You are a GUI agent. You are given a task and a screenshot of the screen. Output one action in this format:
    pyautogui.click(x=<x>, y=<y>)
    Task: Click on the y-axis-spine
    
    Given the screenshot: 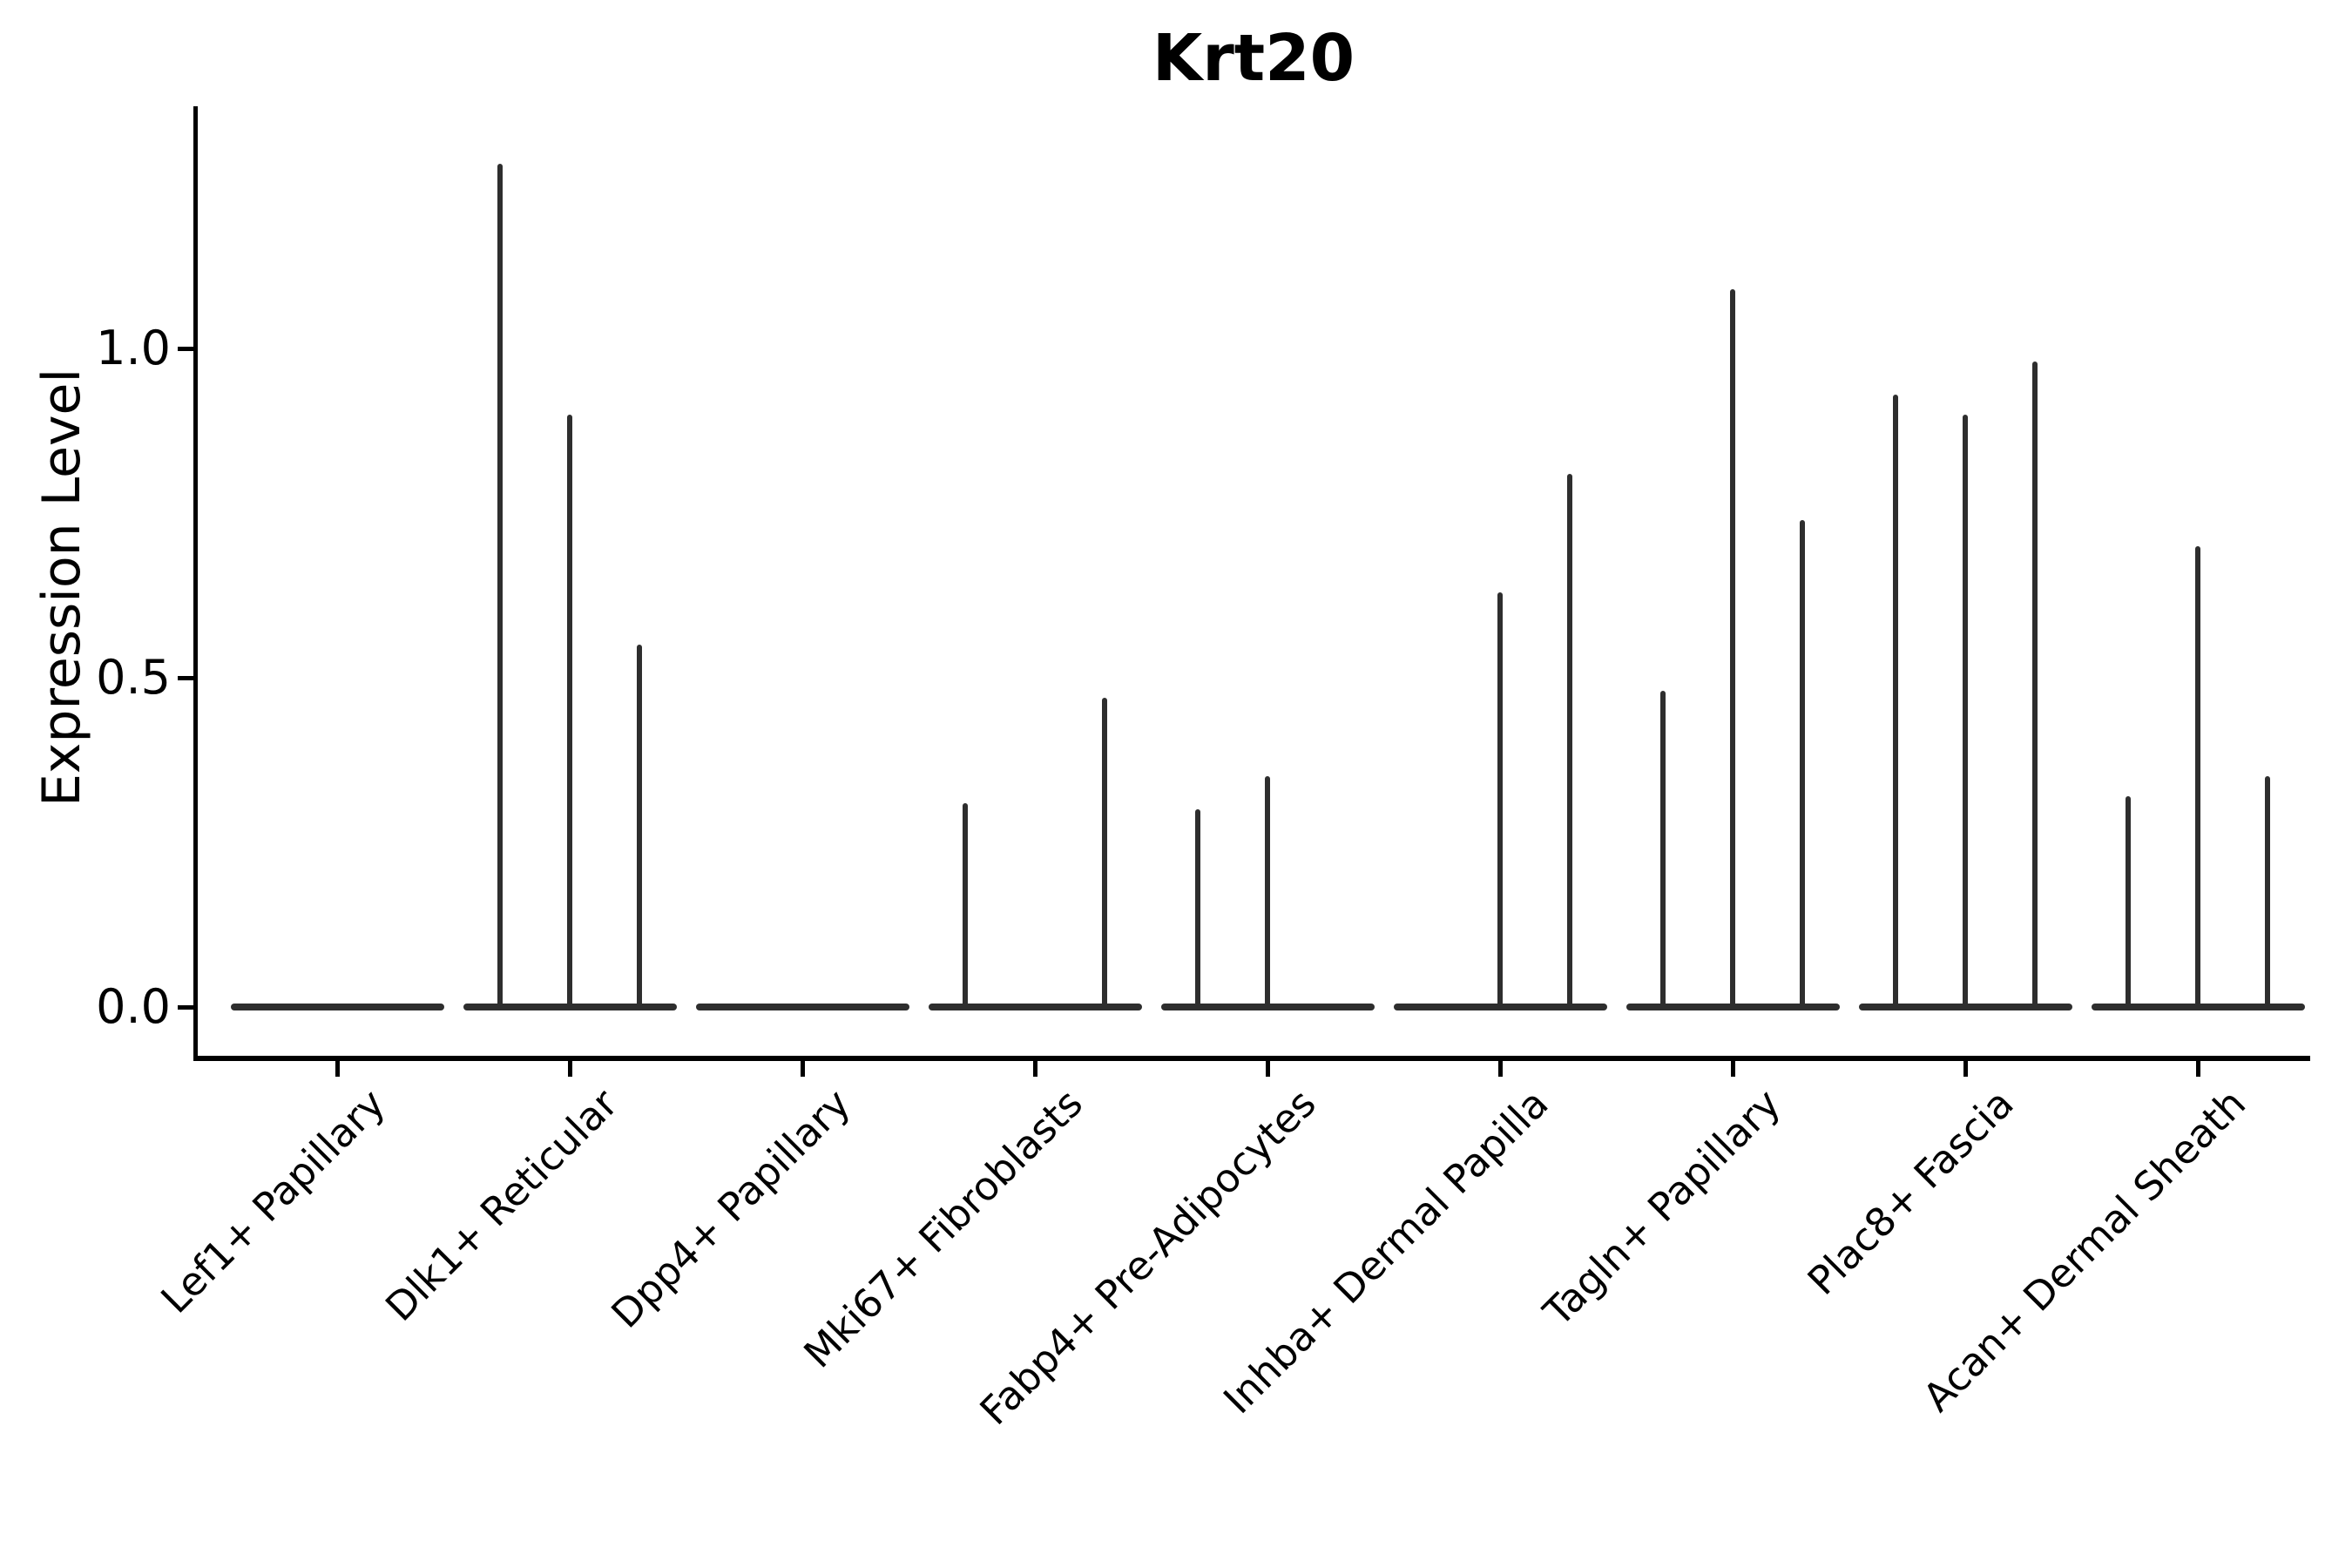 What is the action you would take?
    pyautogui.click(x=195, y=583)
    